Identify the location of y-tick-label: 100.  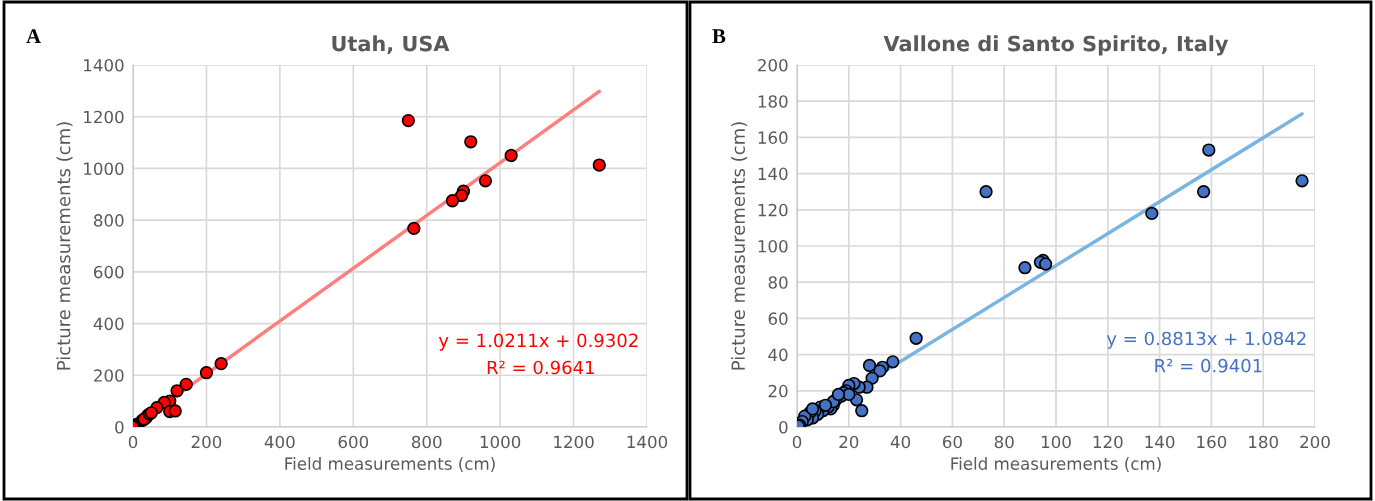
(773, 246).